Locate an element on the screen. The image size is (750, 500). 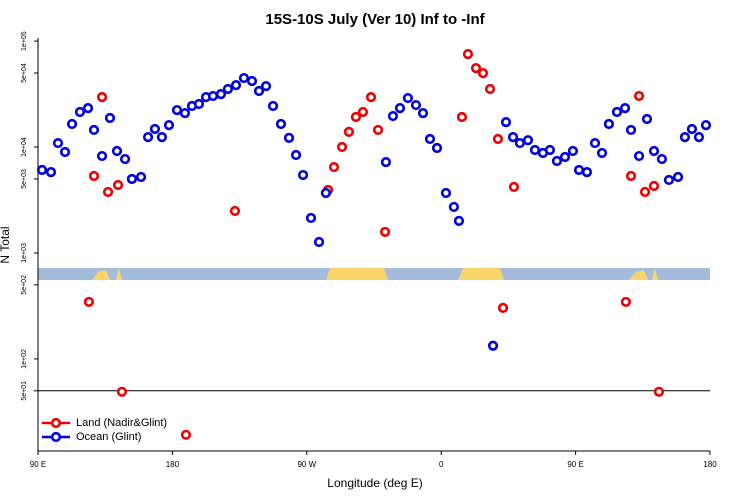
y-tick-label: 1e+02 is located at coordinates (24, 359).